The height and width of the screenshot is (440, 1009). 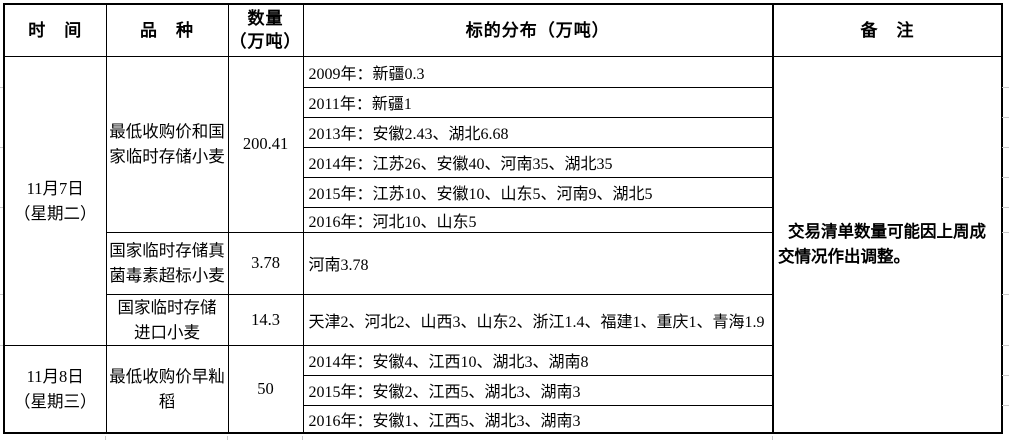 I want to click on table-row: 2015年：江苏10、安徽10、山东5、河南9、湖北5, so click(x=503, y=192).